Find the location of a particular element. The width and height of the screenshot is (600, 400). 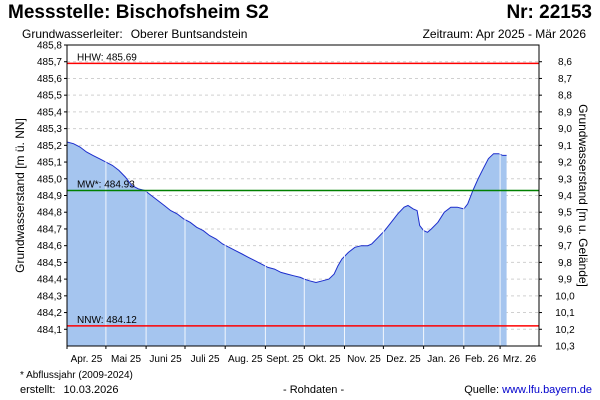

y-tick-label-right: 9,9 is located at coordinates (565, 280).